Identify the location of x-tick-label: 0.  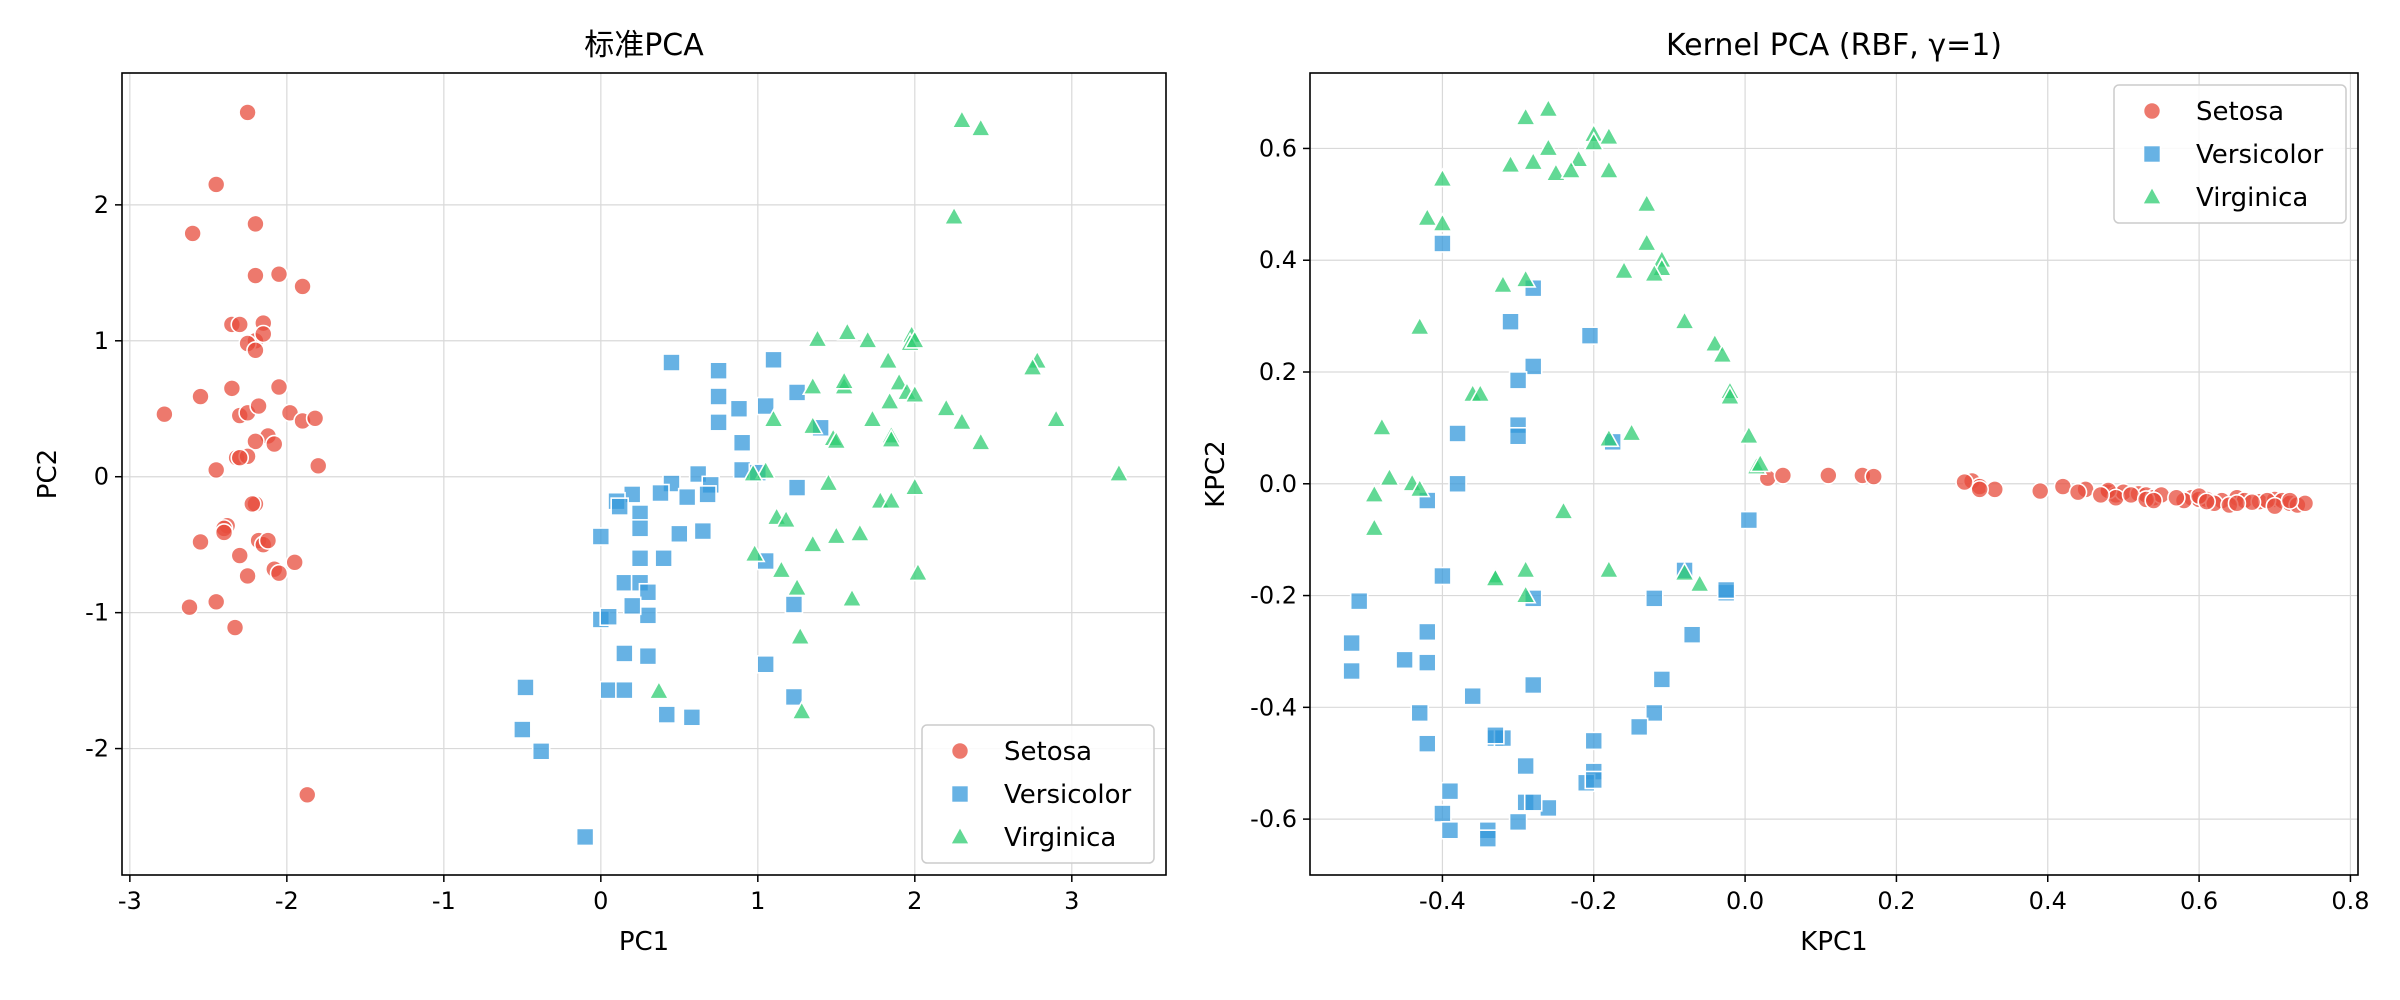
(600, 901).